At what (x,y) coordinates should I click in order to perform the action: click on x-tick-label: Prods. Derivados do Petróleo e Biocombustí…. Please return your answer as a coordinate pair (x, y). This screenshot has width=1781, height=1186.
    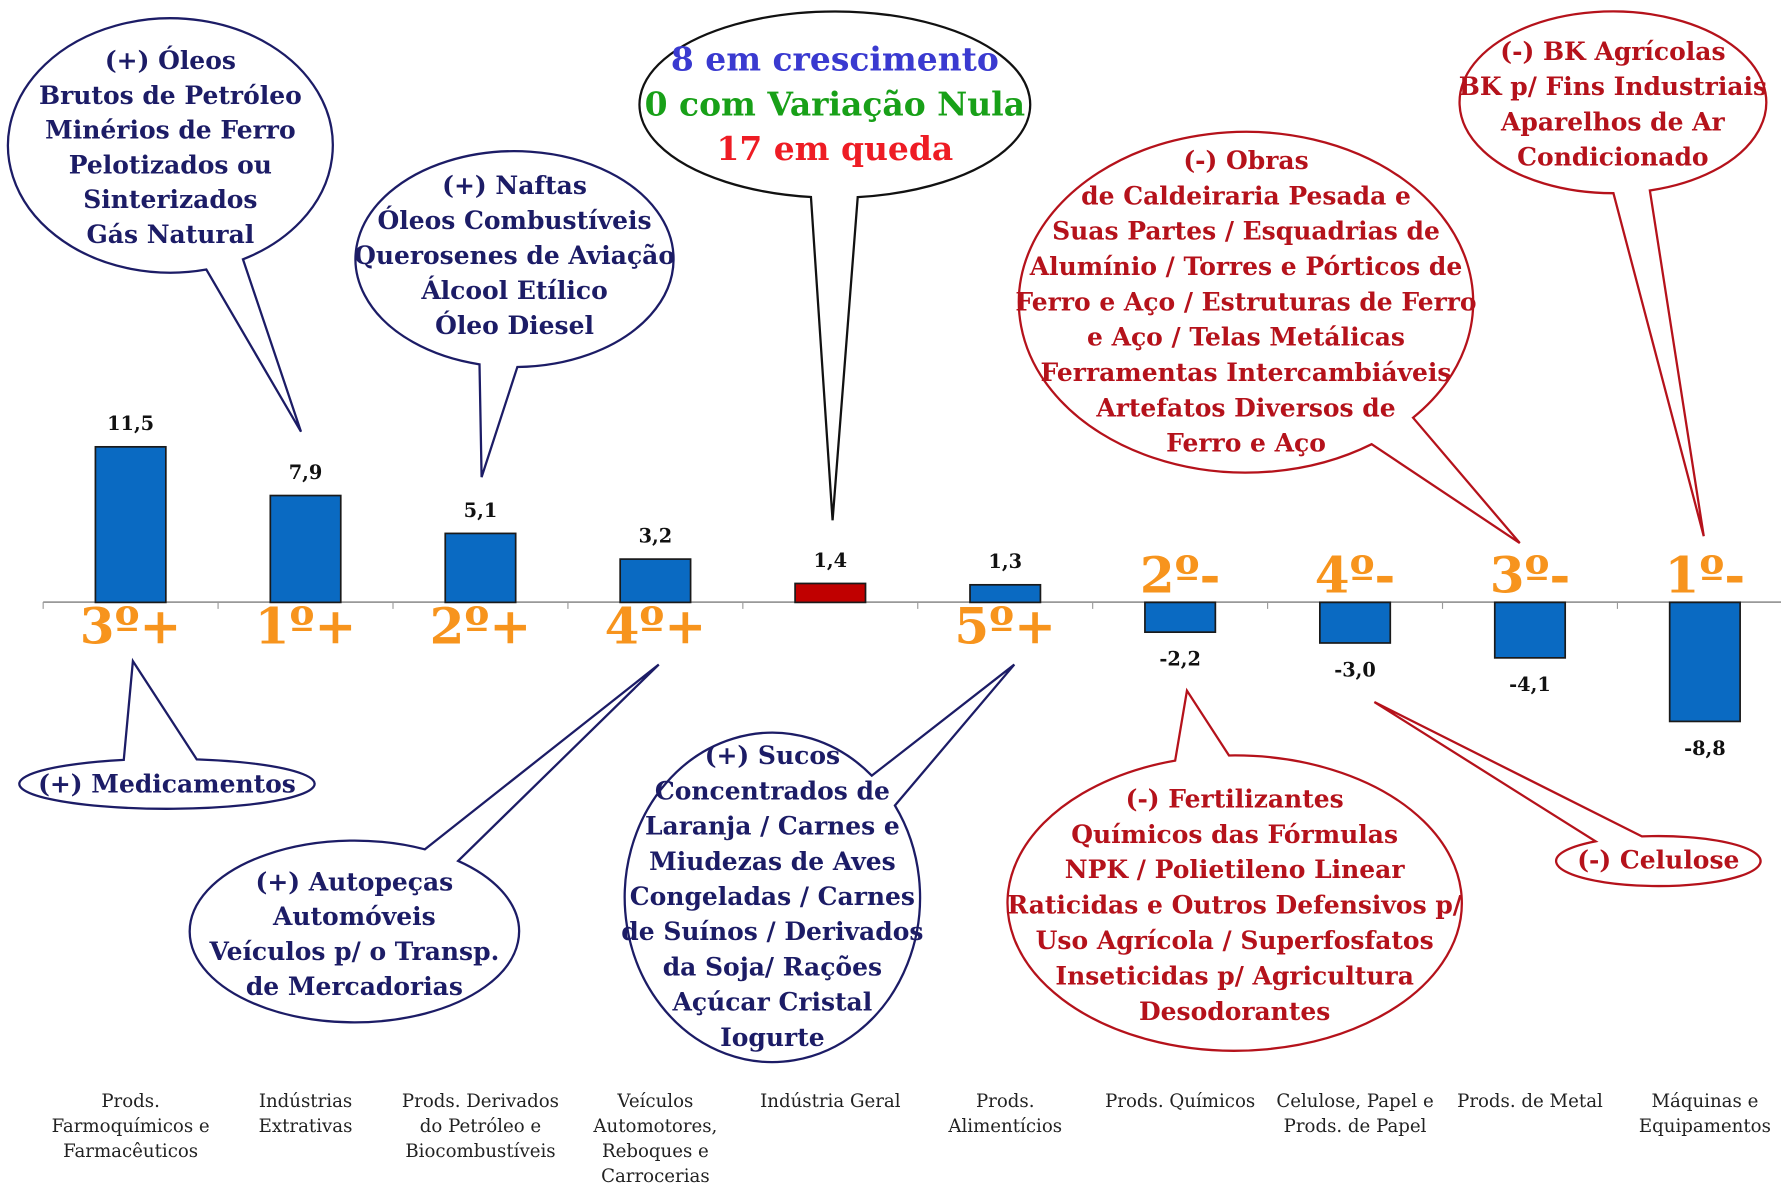
    Looking at the image, I should click on (480, 1126).